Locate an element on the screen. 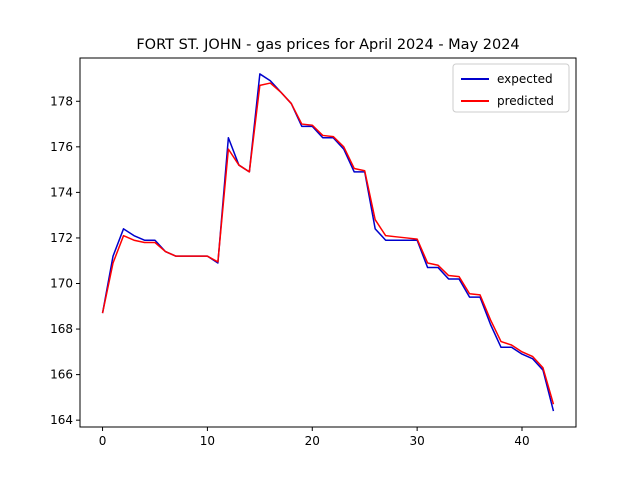 The height and width of the screenshot is (480, 640). y-tick-label: 174 is located at coordinates (61, 192).